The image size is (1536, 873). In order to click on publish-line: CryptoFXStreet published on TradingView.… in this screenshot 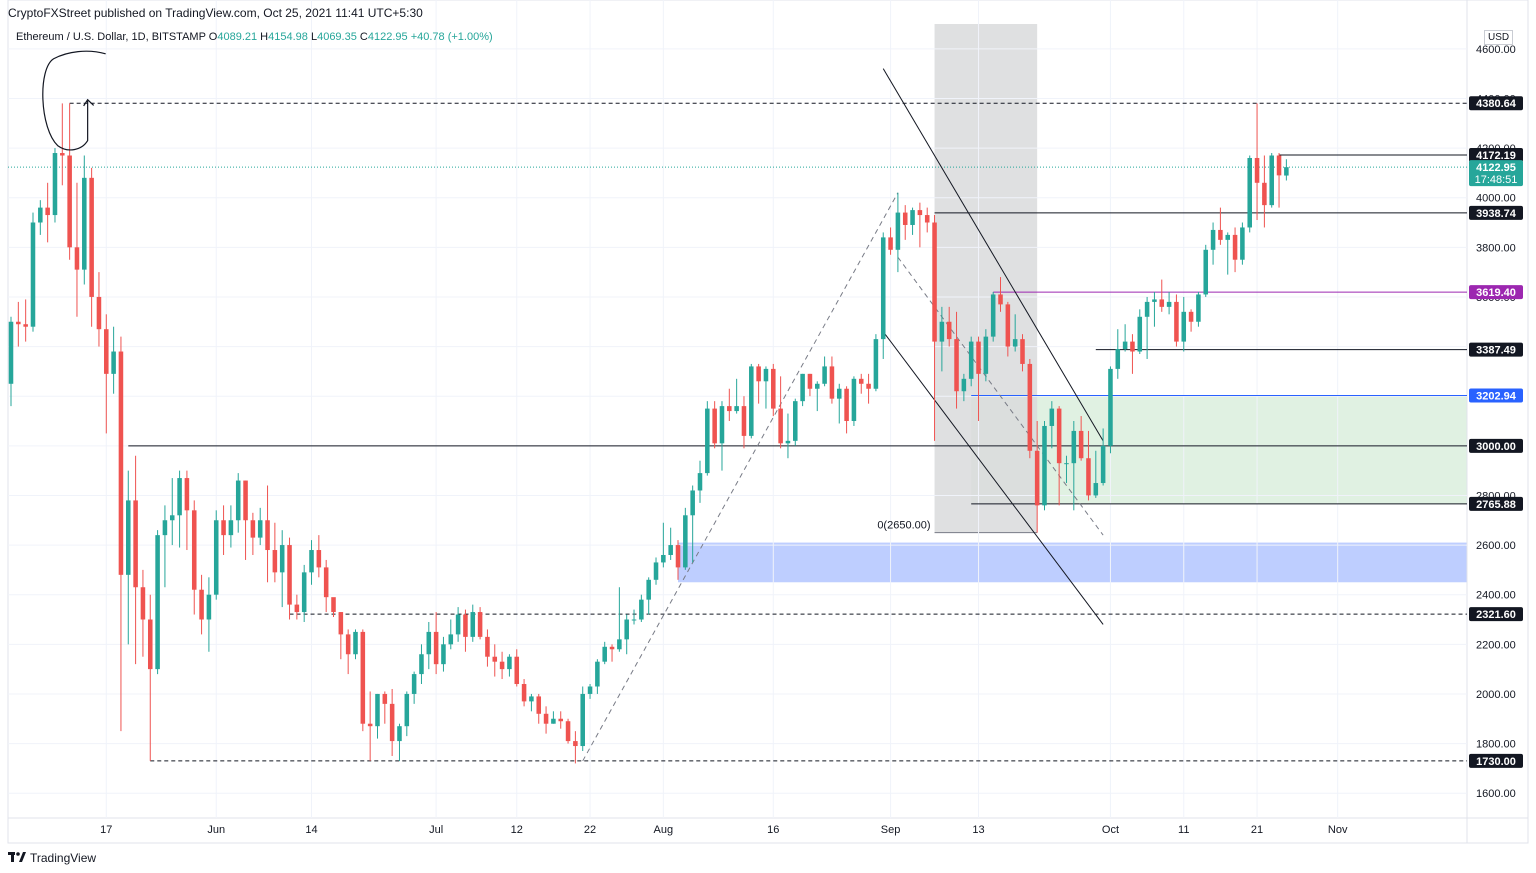, I will do `click(215, 13)`.